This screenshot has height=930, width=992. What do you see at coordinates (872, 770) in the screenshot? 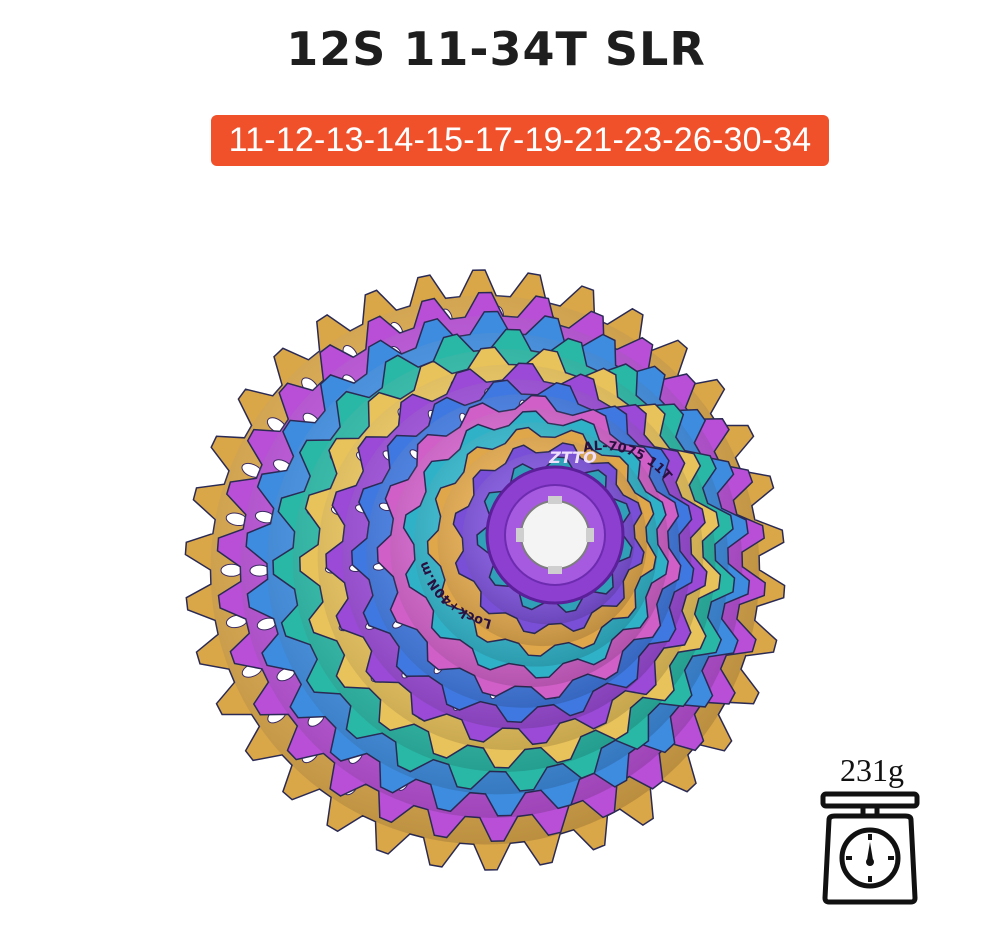
I see `weight-label: 231g` at bounding box center [872, 770].